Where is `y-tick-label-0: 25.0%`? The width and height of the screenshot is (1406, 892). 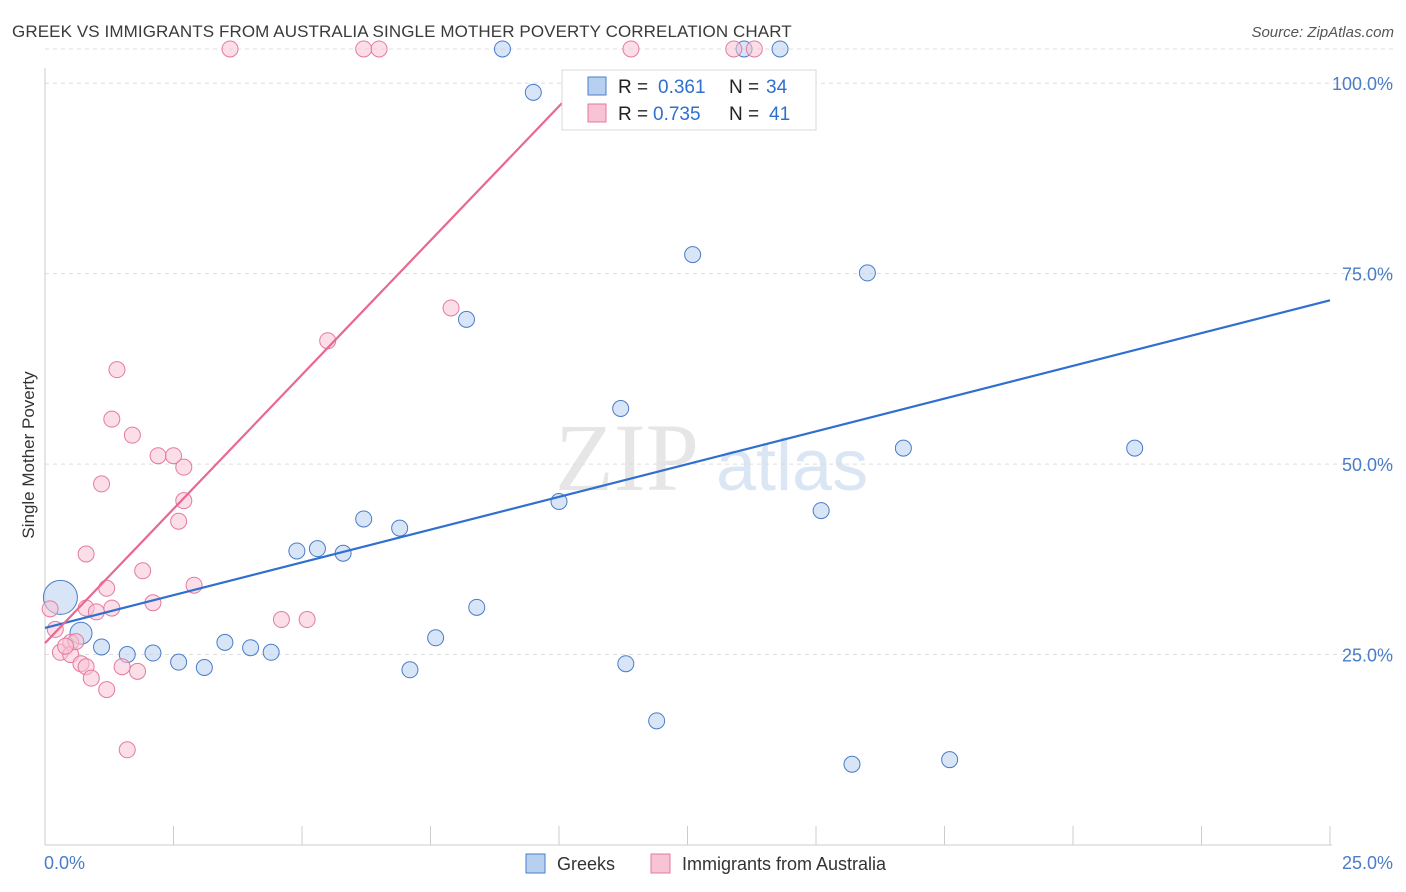 y-tick-label-0: 25.0% is located at coordinates (1367, 656).